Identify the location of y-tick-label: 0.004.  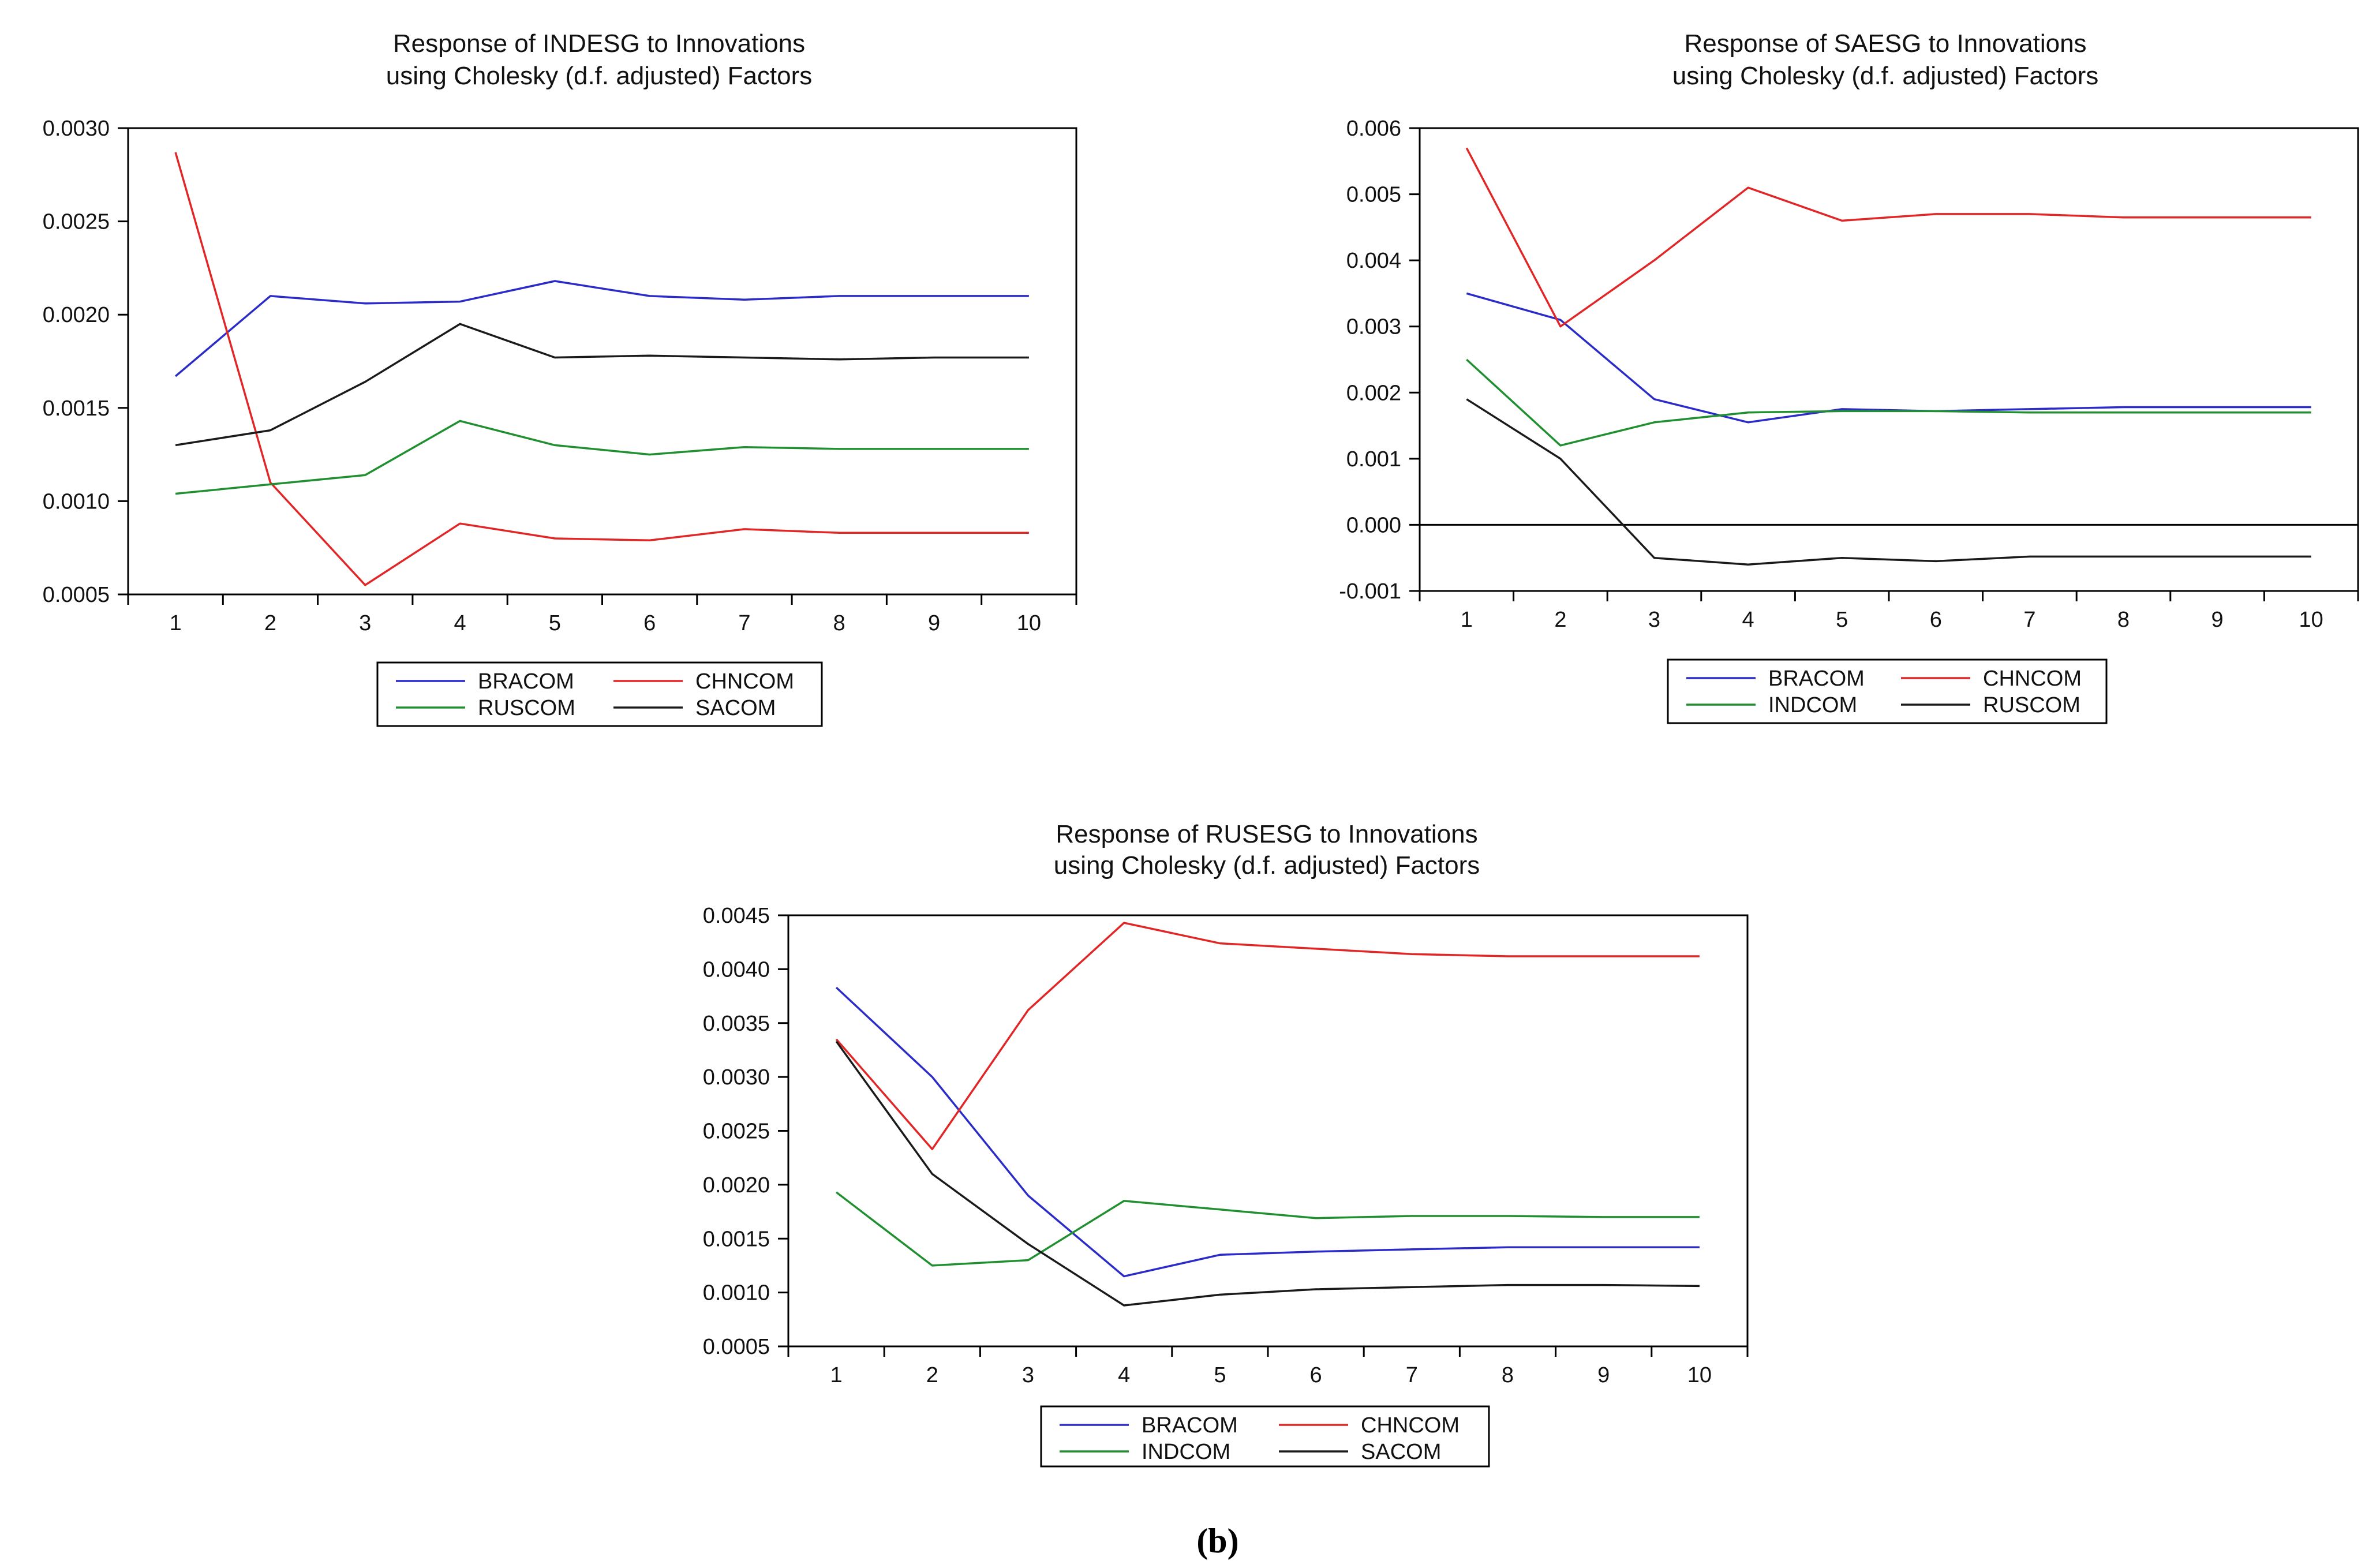
(1373, 261).